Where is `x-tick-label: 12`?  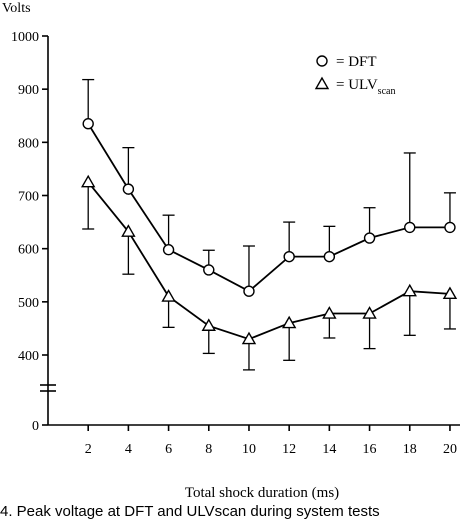
x-tick-label: 12 is located at coordinates (289, 449).